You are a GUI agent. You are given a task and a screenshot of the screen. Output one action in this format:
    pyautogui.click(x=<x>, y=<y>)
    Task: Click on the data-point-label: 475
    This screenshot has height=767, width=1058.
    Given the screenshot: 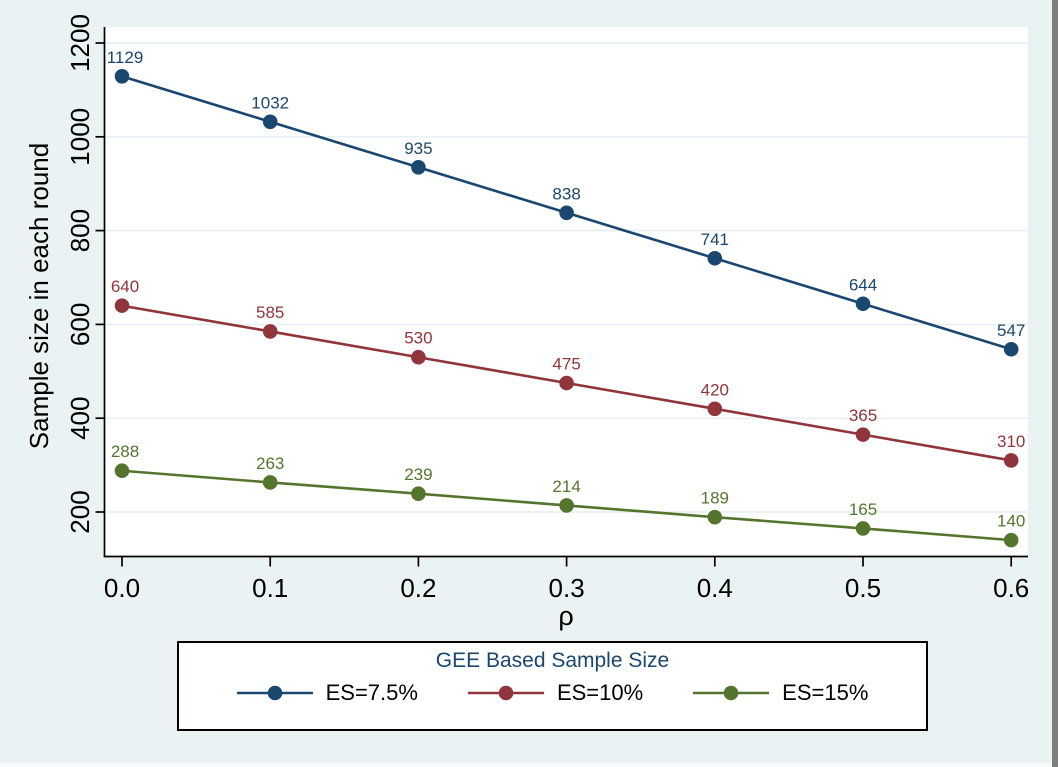 What is the action you would take?
    pyautogui.click(x=566, y=364)
    